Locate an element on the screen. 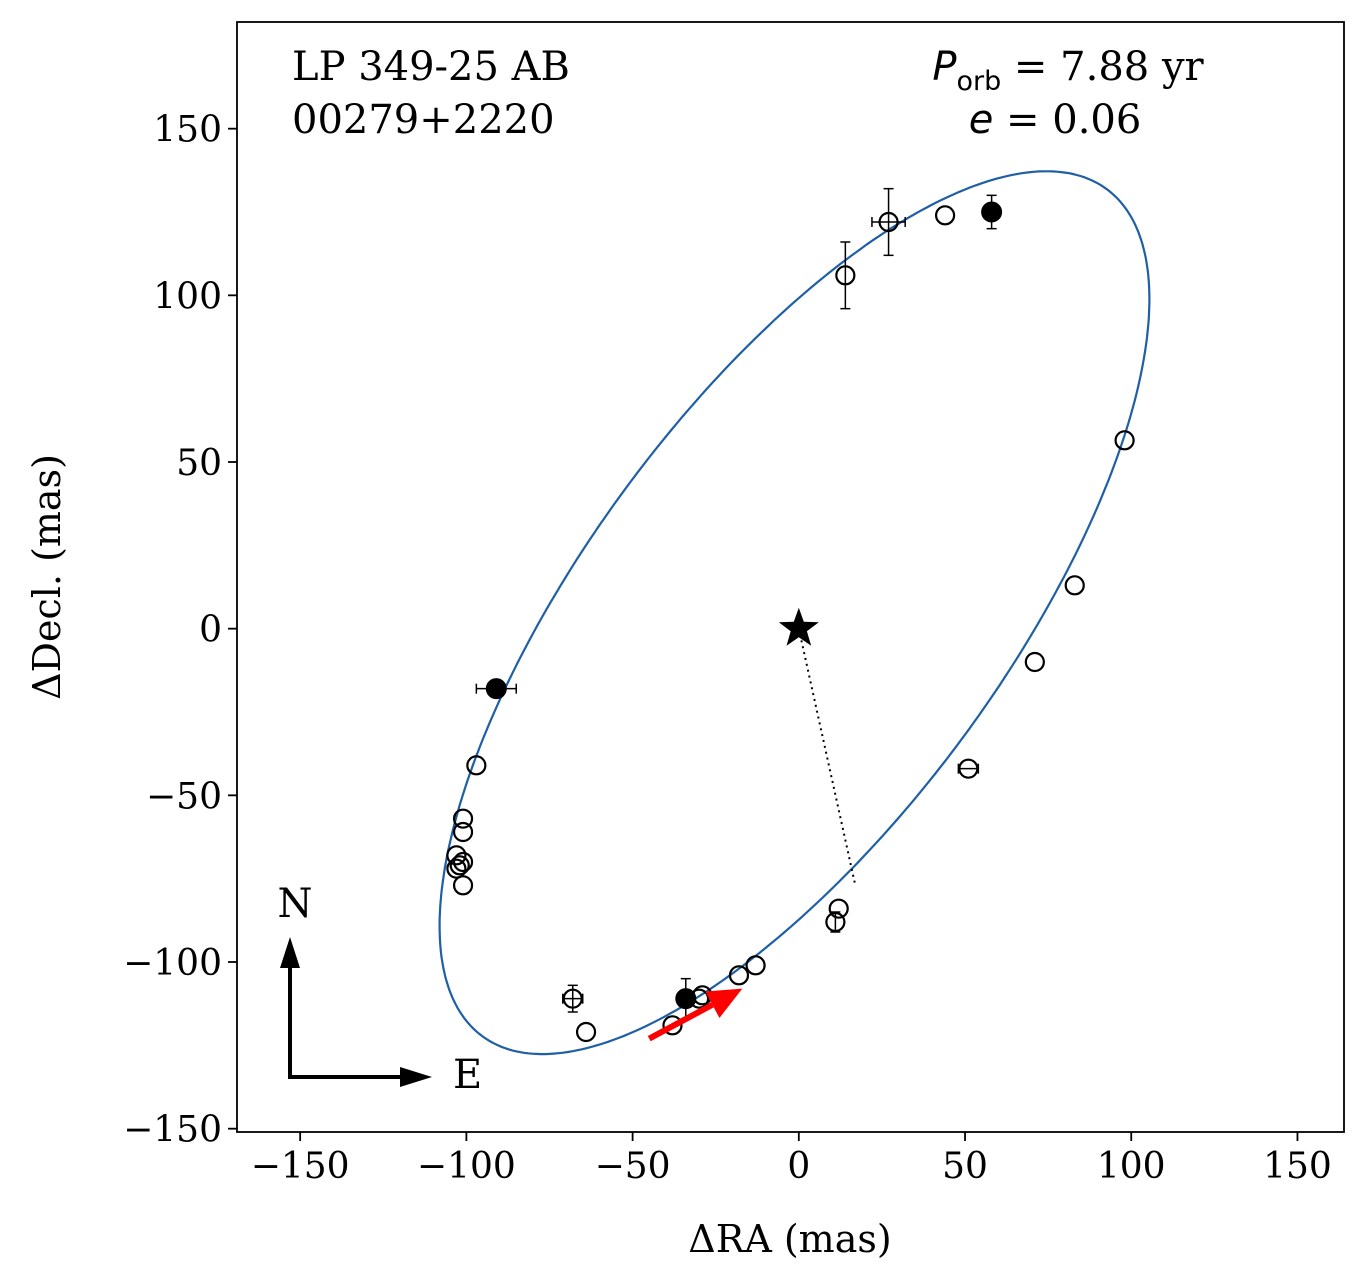 The height and width of the screenshot is (1285, 1368). period-annotation: Porb = 7.88 yr is located at coordinates (1068, 70).